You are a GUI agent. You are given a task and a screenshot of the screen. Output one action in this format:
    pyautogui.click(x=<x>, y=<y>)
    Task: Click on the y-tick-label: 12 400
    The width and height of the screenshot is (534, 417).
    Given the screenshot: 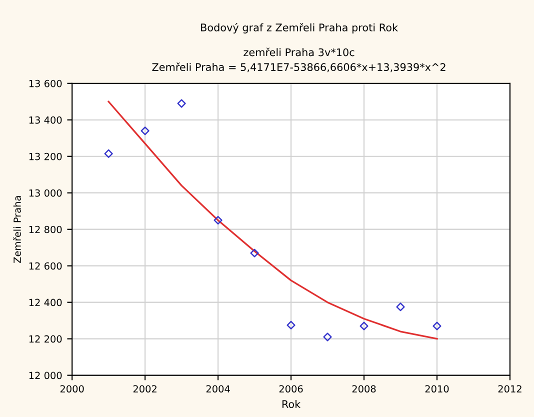 What is the action you would take?
    pyautogui.click(x=45, y=302)
    